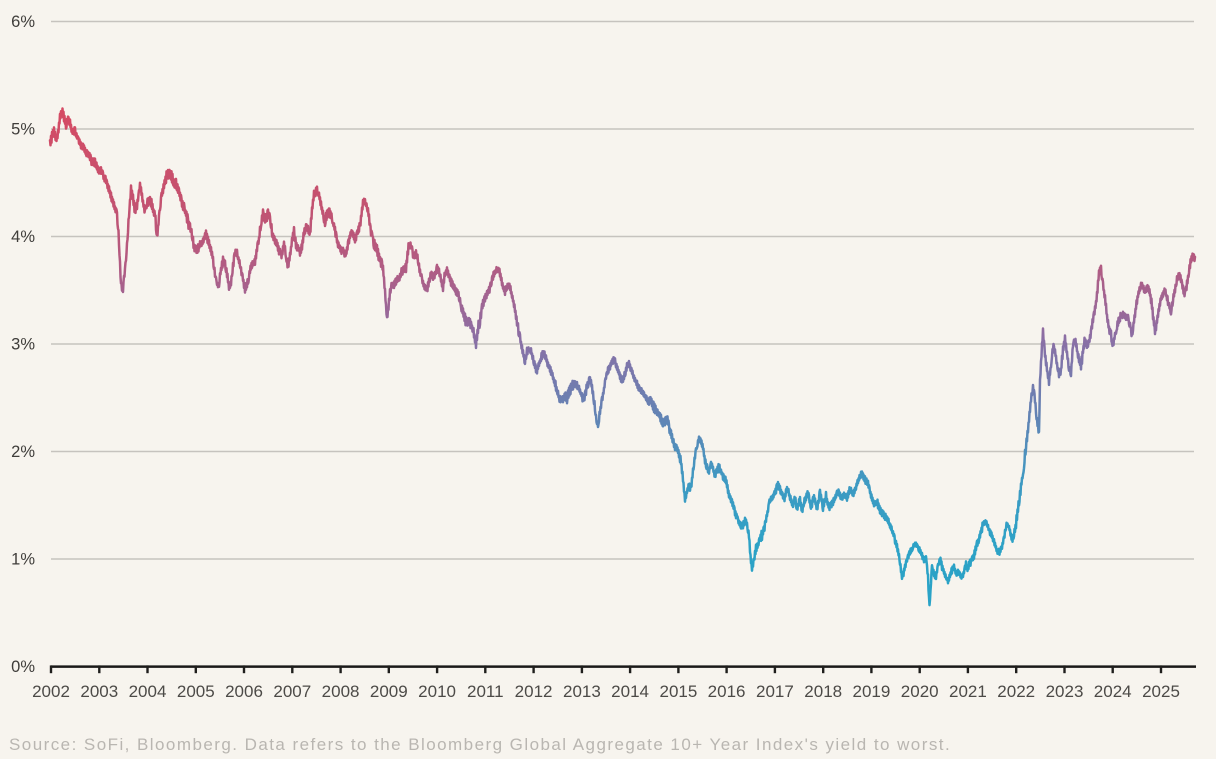 The image size is (1216, 759). What do you see at coordinates (23, 237) in the screenshot?
I see `svg-text: 4%` at bounding box center [23, 237].